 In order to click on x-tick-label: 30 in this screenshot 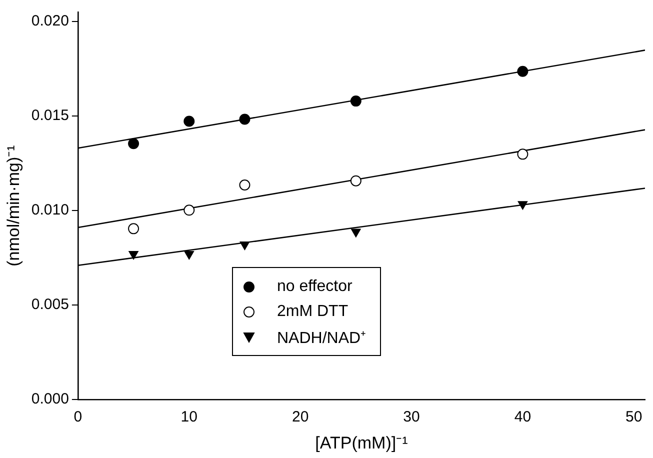, I will do `click(411, 417)`.